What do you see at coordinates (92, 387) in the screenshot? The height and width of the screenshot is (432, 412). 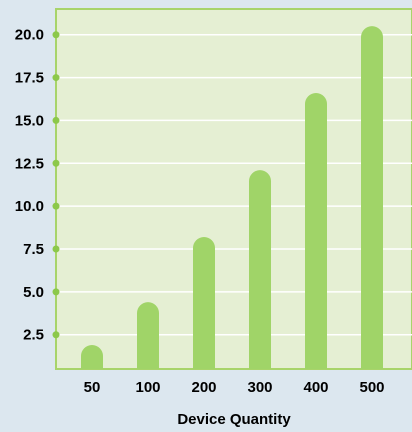 I see `x-tick-label: 50` at bounding box center [92, 387].